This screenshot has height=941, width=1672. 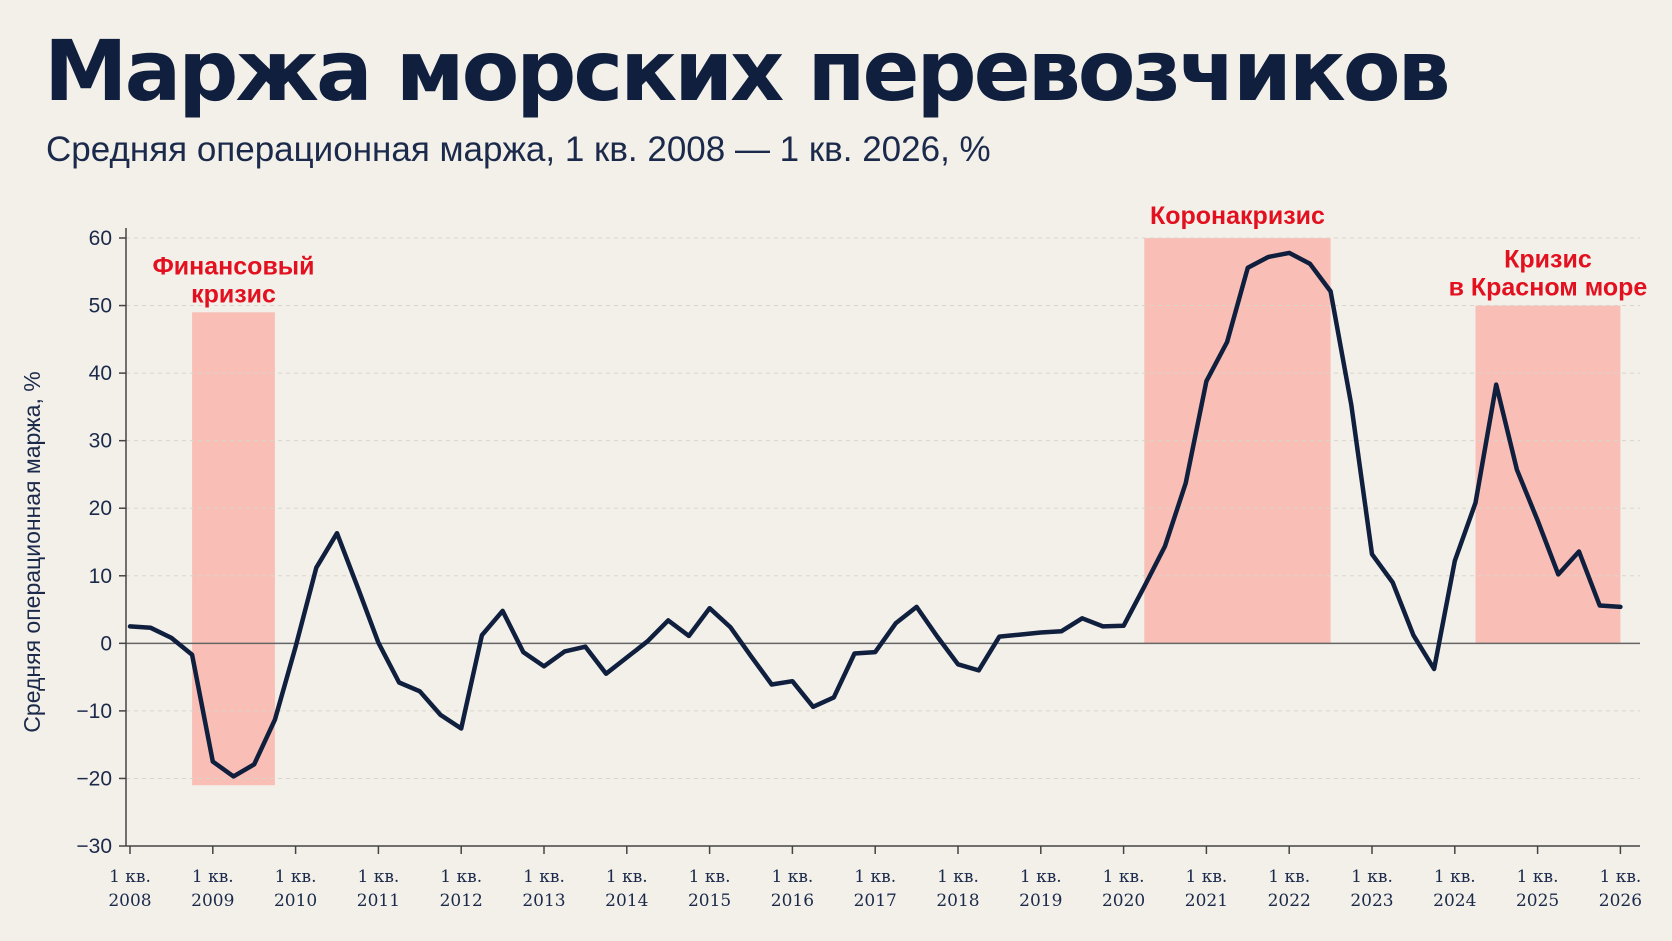 I want to click on y-tick-label: −20, so click(x=94, y=778).